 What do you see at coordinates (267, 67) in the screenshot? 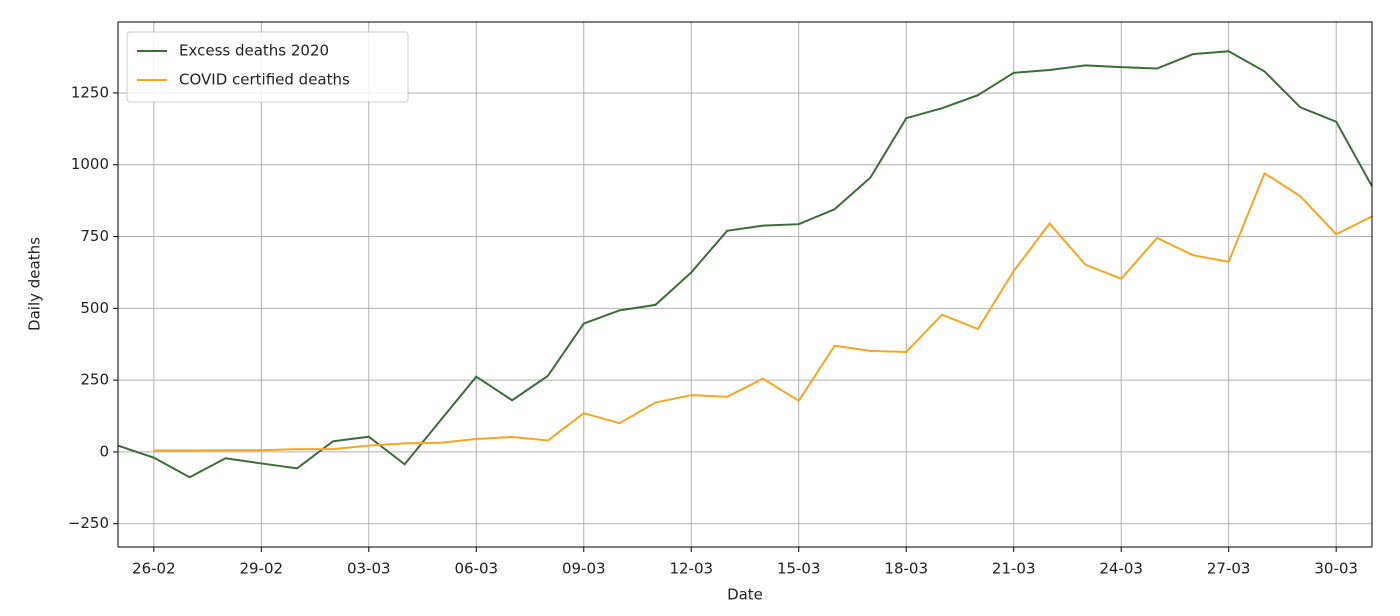
I see `legend-box` at bounding box center [267, 67].